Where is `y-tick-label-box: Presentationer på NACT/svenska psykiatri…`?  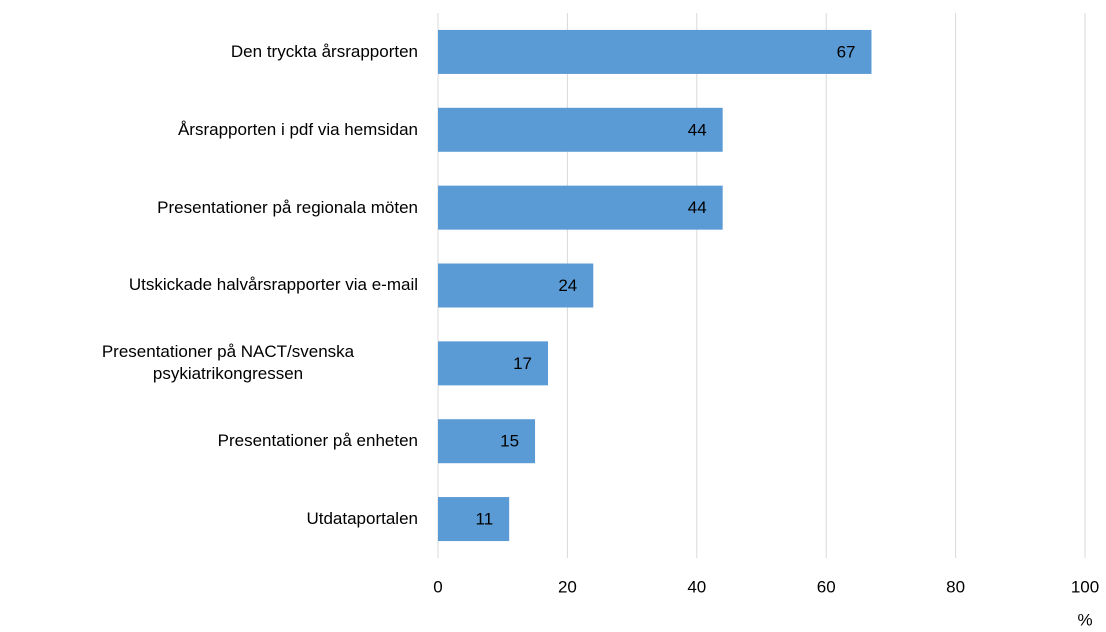
y-tick-label-box: Presentationer på NACT/svenska psykiatri… is located at coordinates (209, 363).